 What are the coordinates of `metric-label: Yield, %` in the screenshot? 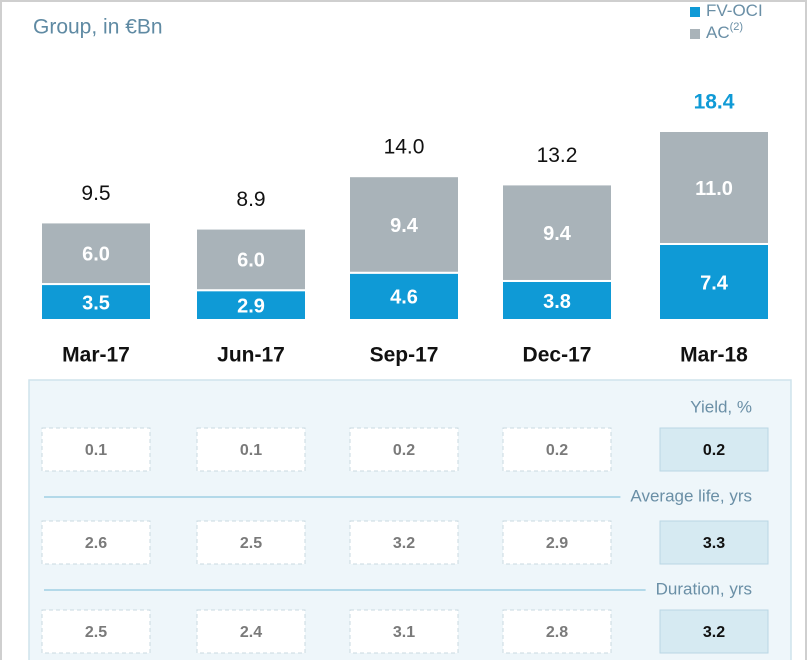 It's located at (721, 406).